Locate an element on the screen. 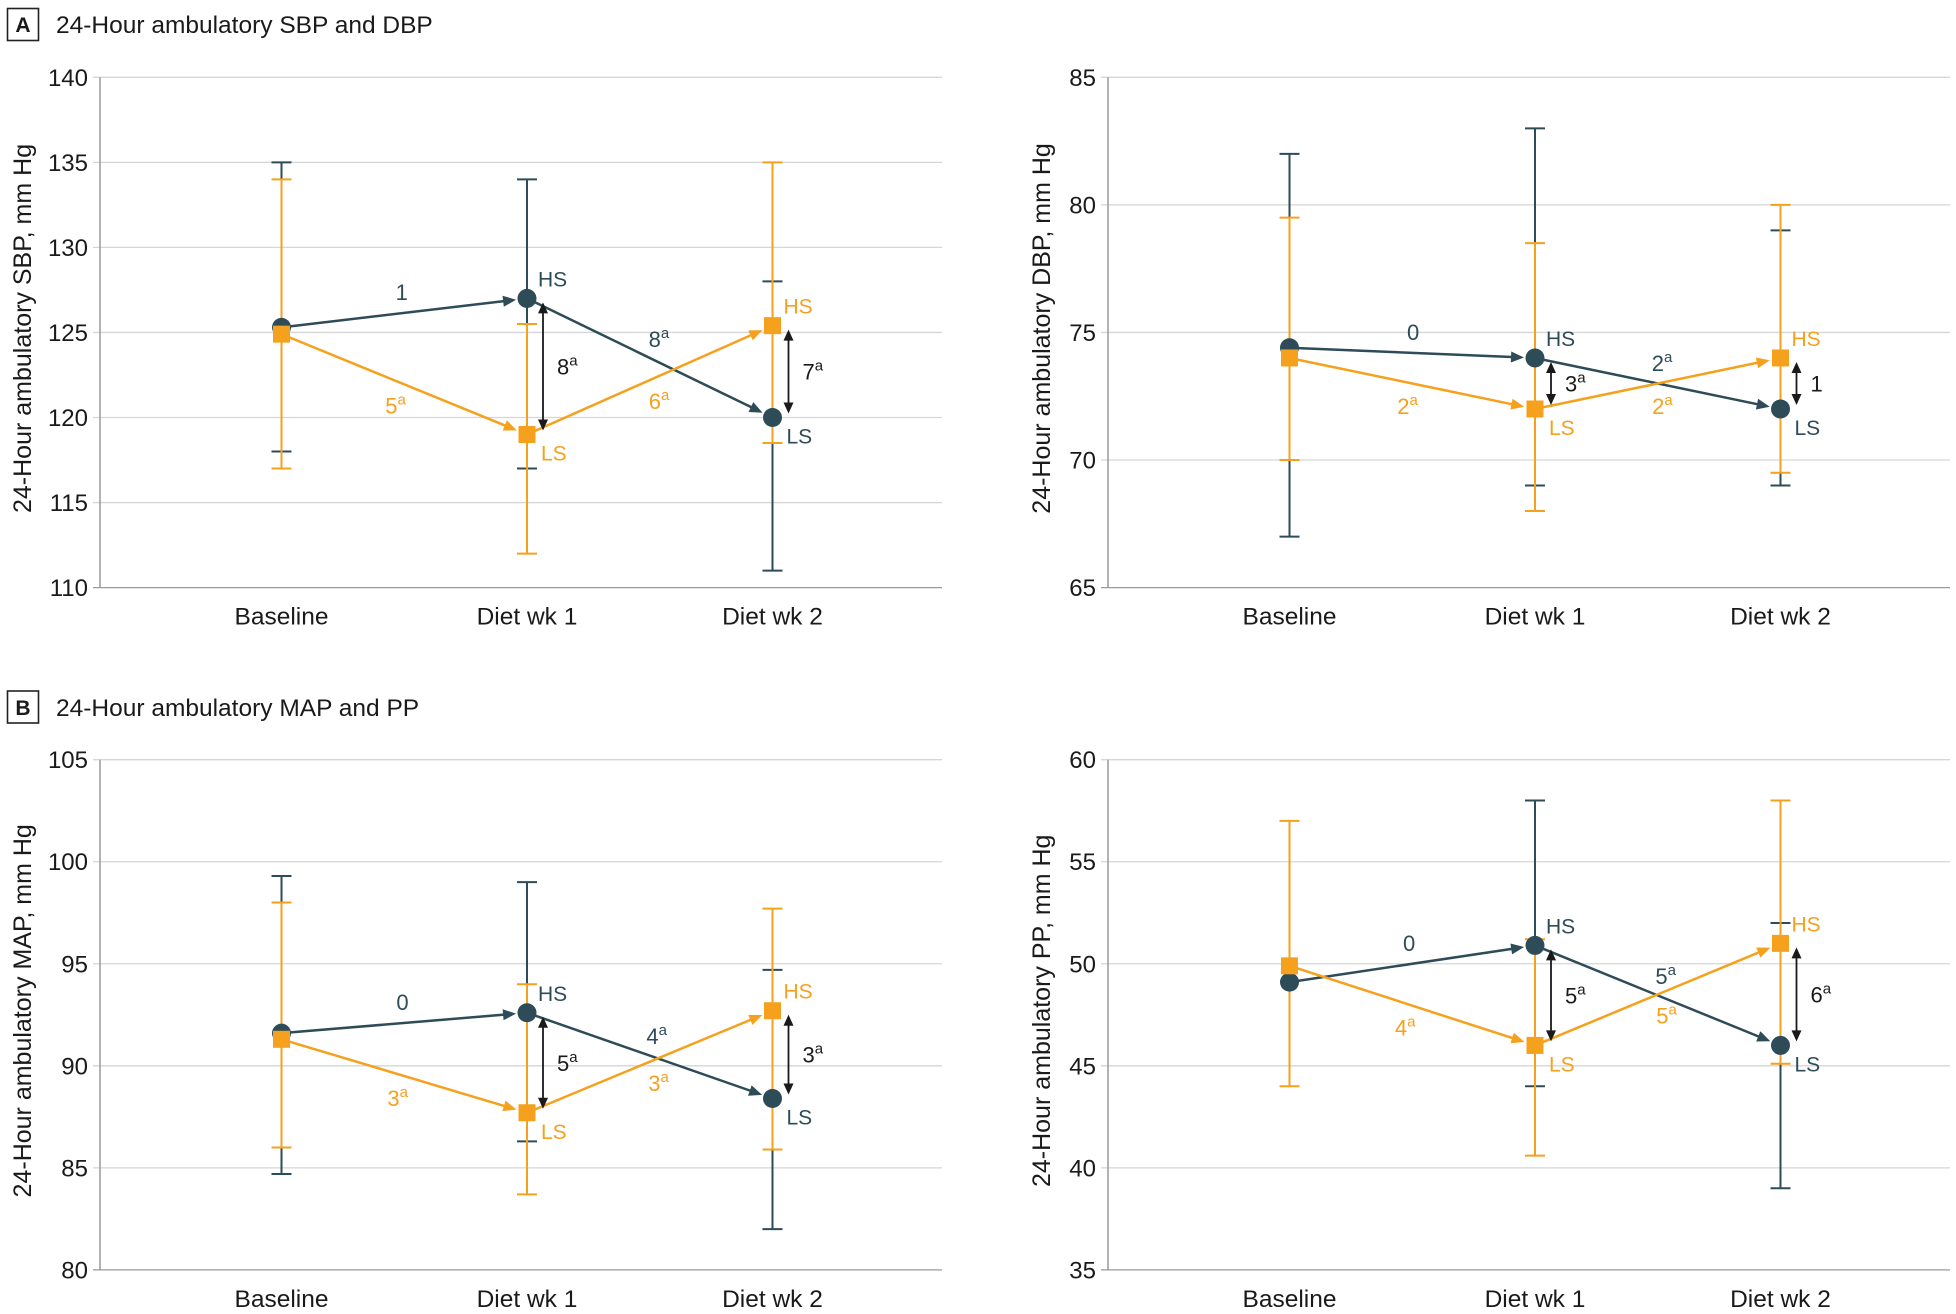 The height and width of the screenshot is (1314, 1956). label-value: 0 is located at coordinates (1409, 943).